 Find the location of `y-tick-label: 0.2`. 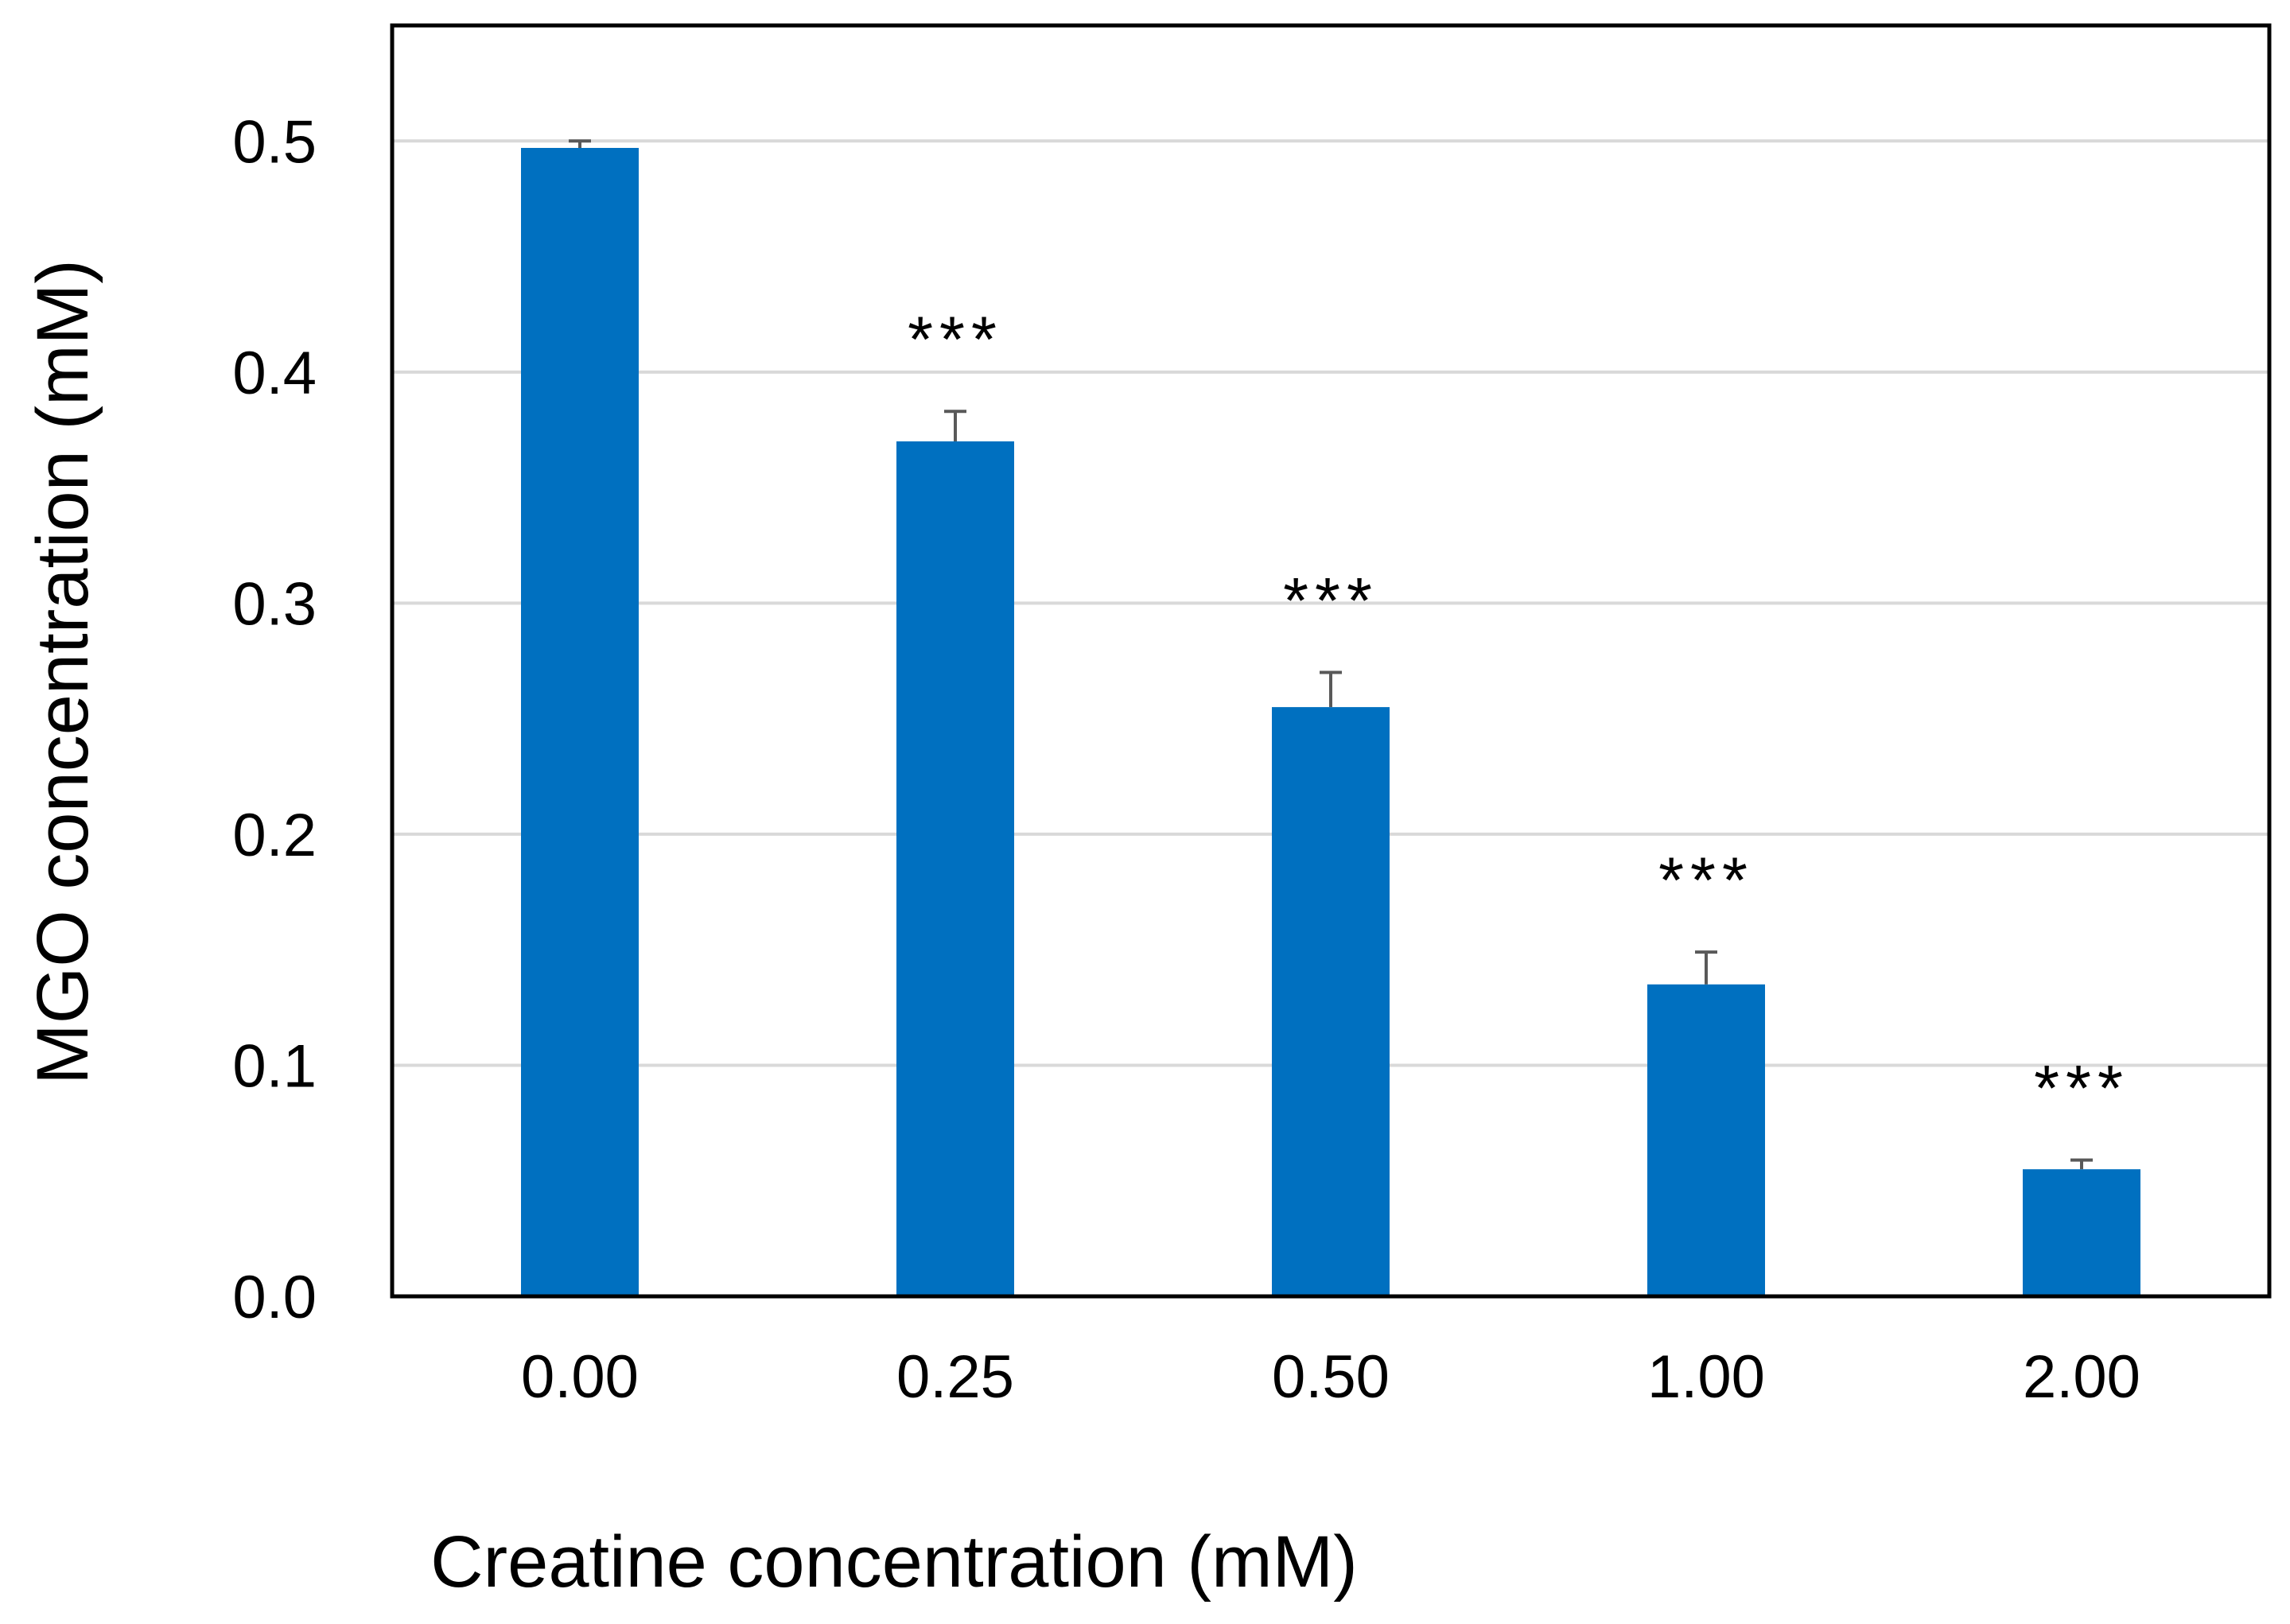

y-tick-label: 0.2 is located at coordinates (274, 835).